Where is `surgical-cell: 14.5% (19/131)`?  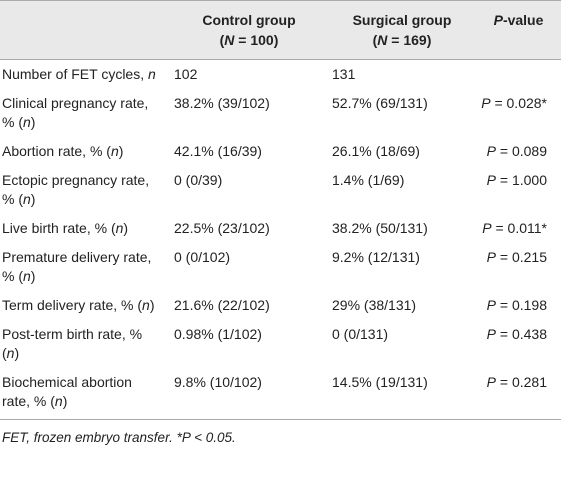 surgical-cell: 14.5% (19/131) is located at coordinates (402, 394).